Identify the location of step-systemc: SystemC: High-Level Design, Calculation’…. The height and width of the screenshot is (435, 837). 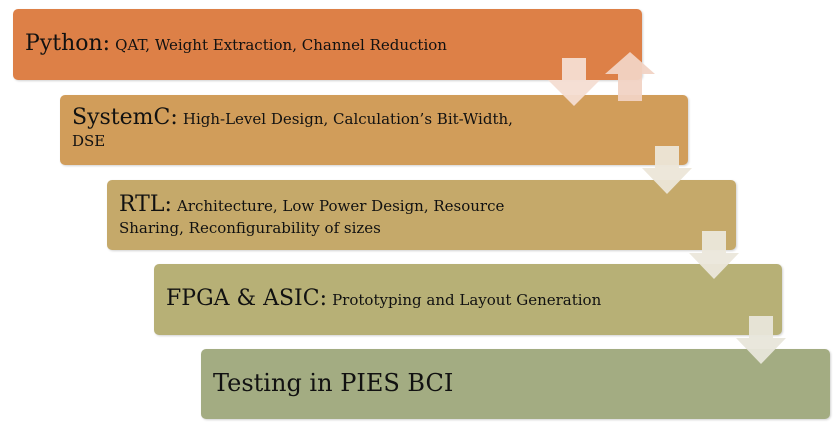
(374, 130).